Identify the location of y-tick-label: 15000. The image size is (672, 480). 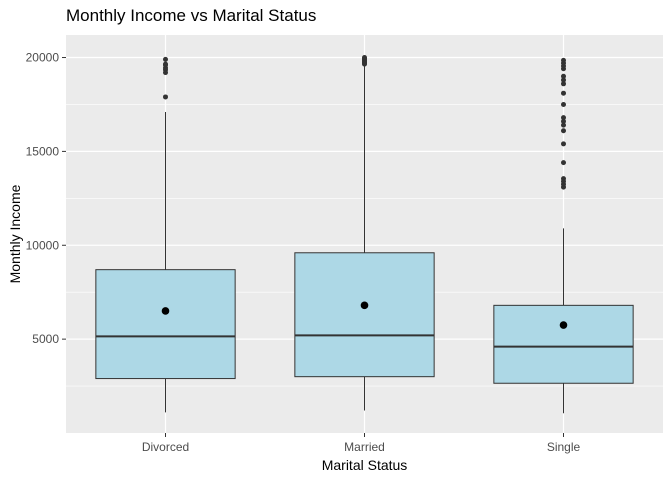
(43, 151).